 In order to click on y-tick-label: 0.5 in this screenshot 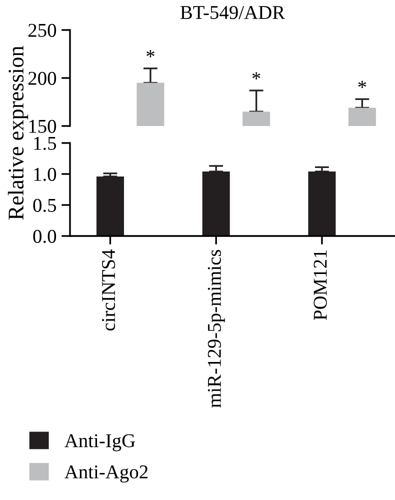, I will do `click(44, 205)`.